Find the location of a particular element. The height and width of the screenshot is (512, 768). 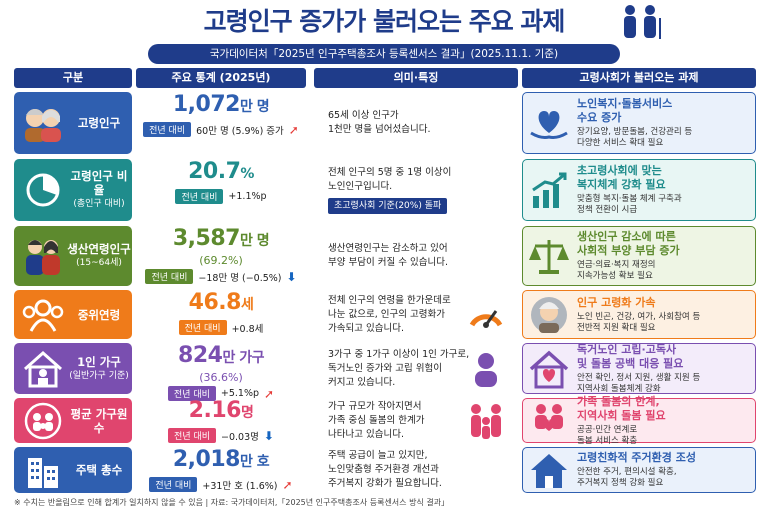

elderly-couple-icon is located at coordinates (43, 123).